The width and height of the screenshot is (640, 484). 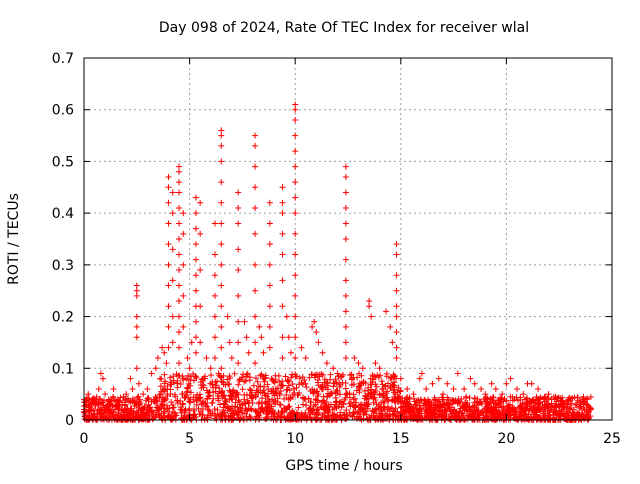 I want to click on y-tick-label: 0.1, so click(x=63, y=369).